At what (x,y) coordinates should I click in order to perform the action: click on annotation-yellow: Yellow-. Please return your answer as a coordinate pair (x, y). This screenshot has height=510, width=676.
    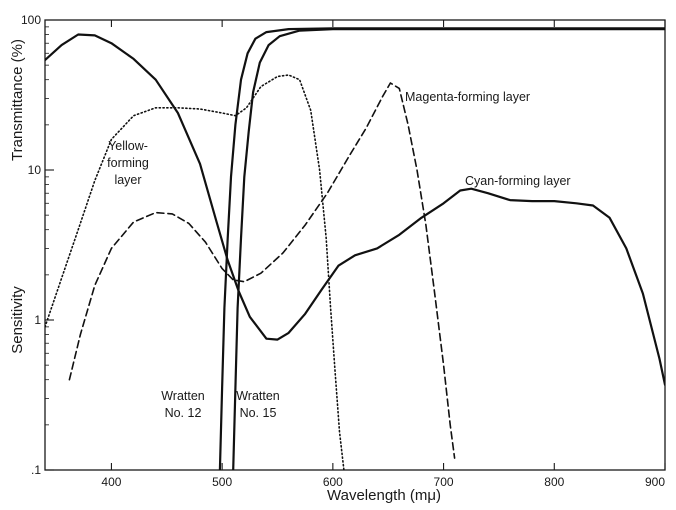
    Looking at the image, I should click on (128, 146).